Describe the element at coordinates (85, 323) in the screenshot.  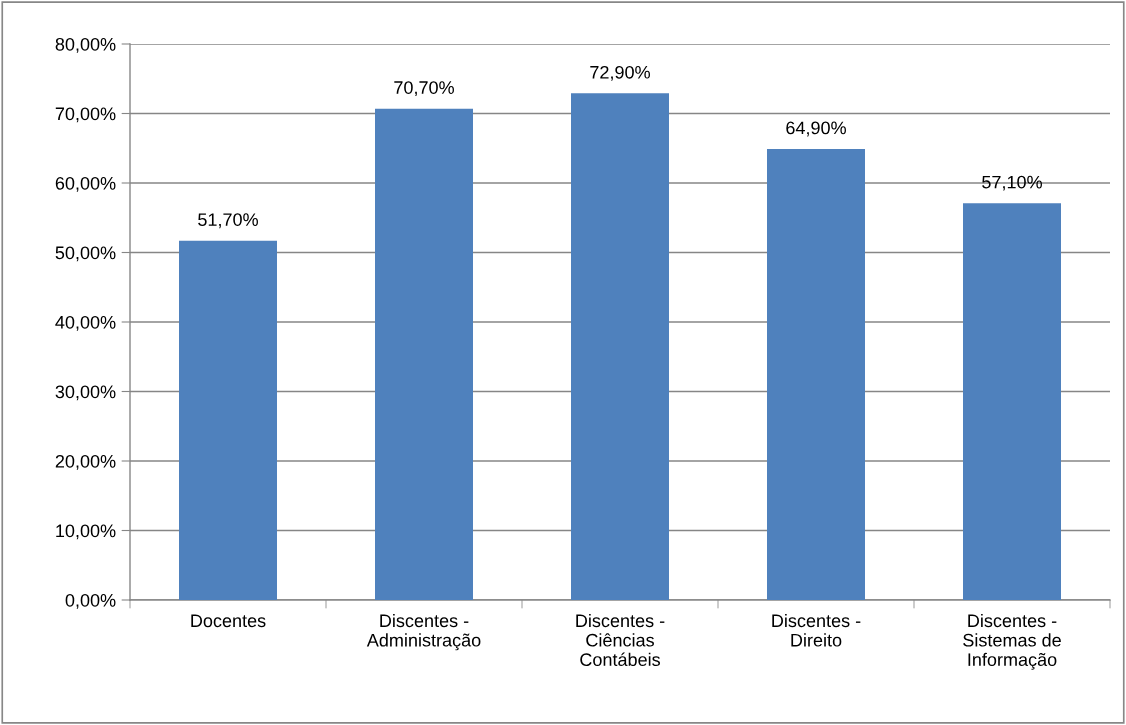
I see `y-tick-label: 40,00%` at that location.